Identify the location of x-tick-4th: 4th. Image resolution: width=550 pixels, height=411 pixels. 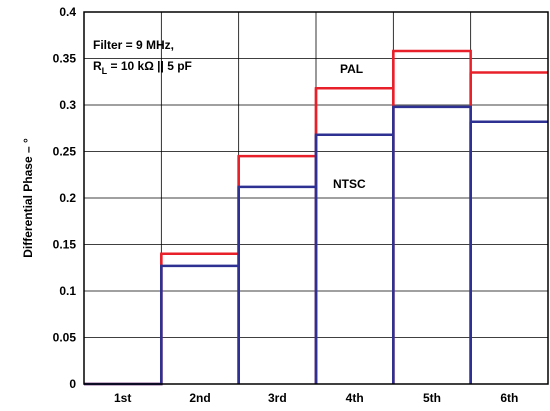
(355, 398).